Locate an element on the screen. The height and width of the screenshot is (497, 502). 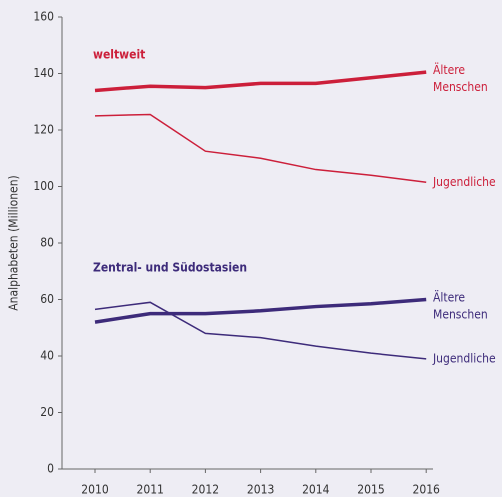
y-tick-label: 60 is located at coordinates (47, 299).